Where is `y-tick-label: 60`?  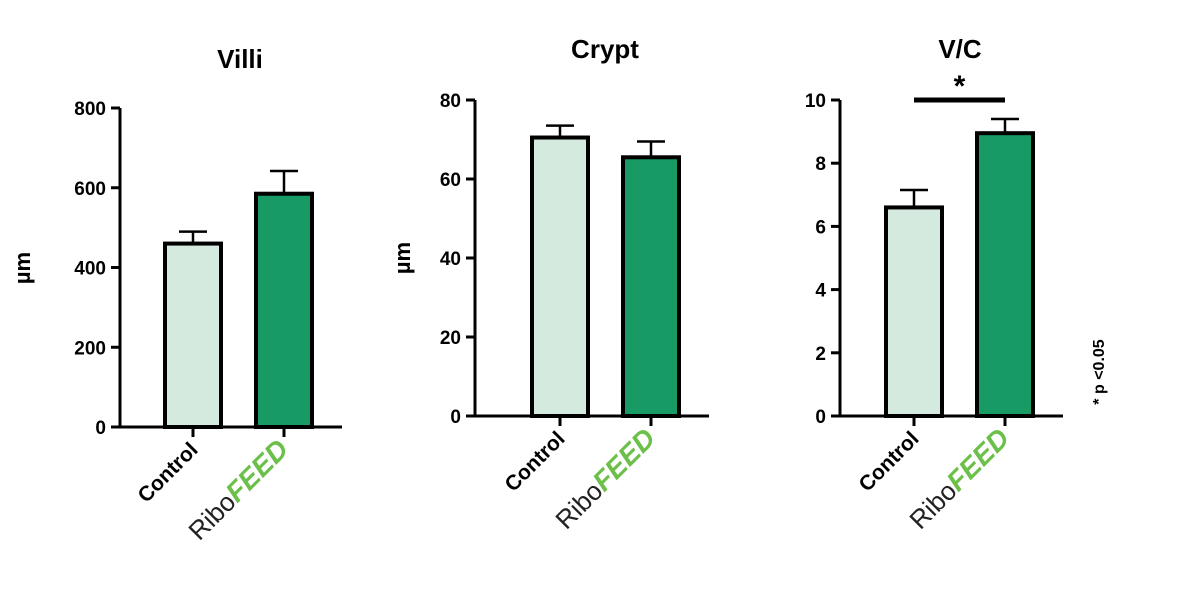 y-tick-label: 60 is located at coordinates (450, 180).